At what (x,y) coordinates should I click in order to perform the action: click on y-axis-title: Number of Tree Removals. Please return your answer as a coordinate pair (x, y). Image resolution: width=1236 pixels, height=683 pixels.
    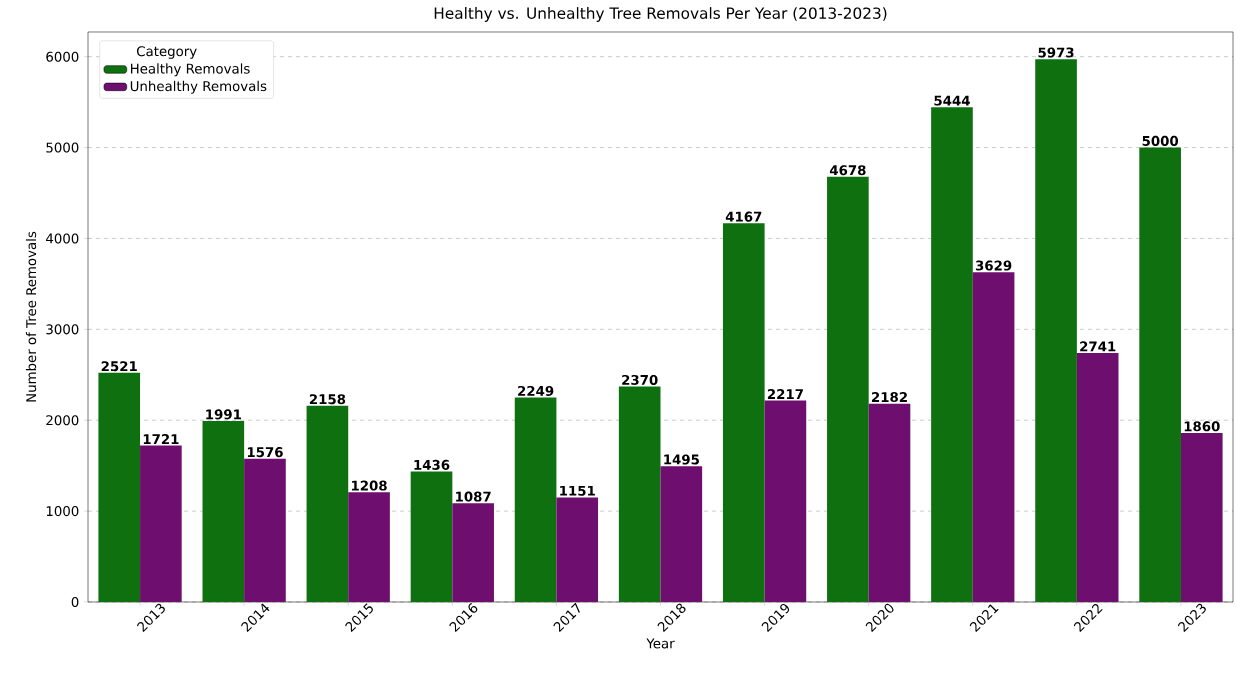
    Looking at the image, I should click on (31, 316).